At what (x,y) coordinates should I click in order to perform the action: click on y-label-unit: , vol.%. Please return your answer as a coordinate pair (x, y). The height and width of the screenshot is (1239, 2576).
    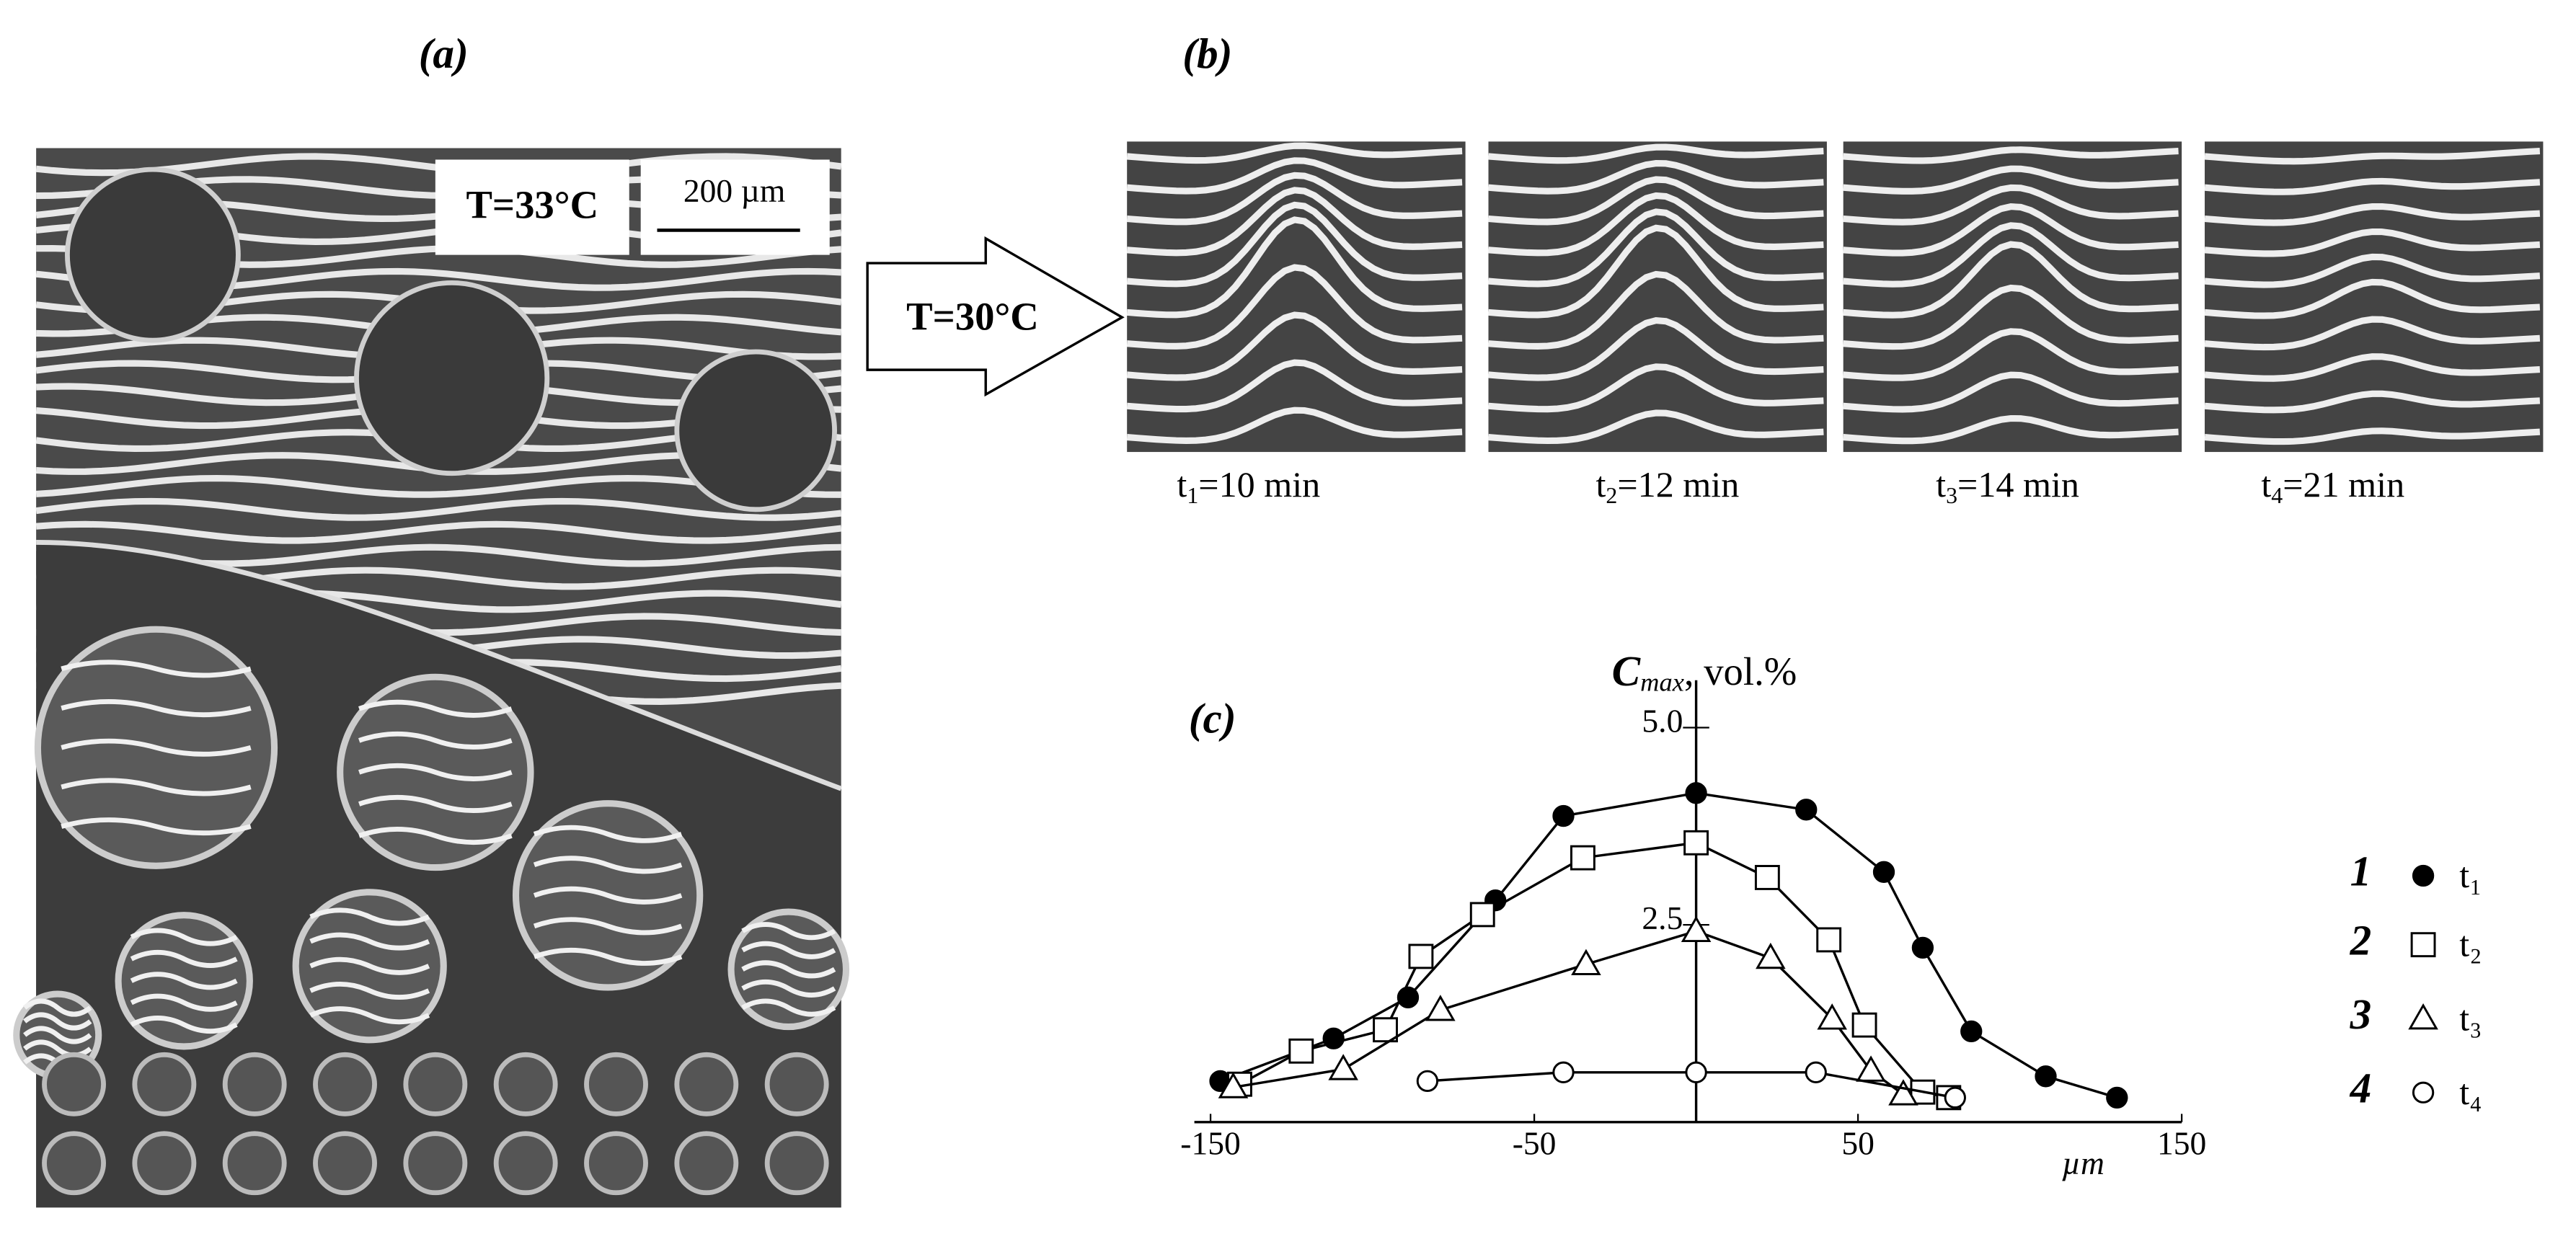
    Looking at the image, I should click on (1740, 671).